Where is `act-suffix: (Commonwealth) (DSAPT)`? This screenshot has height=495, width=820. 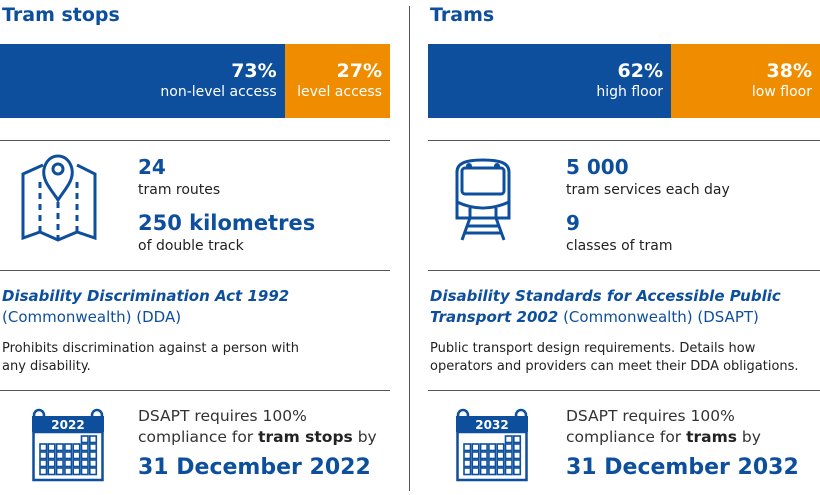
act-suffix: (Commonwealth) (DSAPT) is located at coordinates (661, 317).